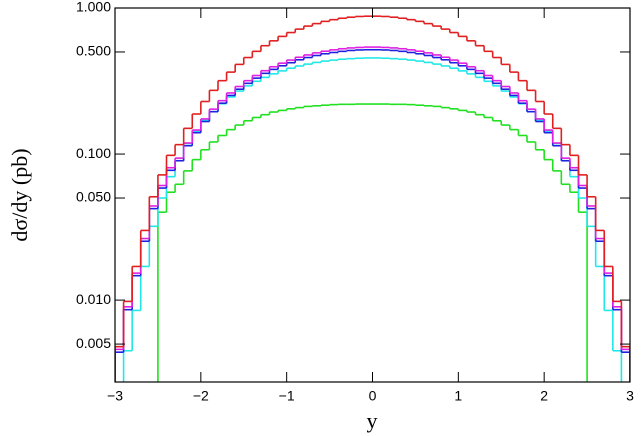  I want to click on x-axis-title: y, so click(372, 420).